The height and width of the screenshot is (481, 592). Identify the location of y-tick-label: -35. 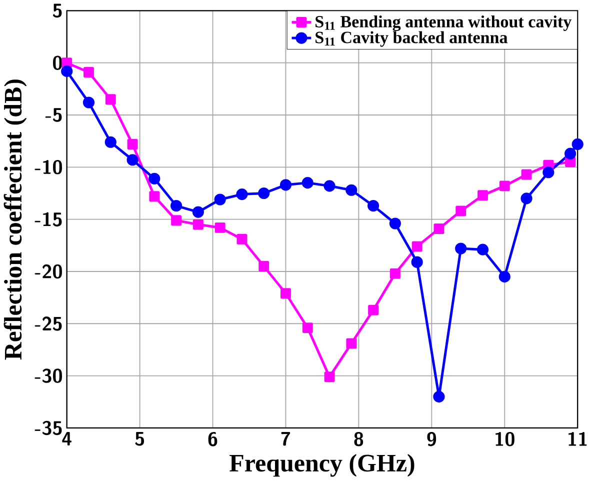
(48, 428).